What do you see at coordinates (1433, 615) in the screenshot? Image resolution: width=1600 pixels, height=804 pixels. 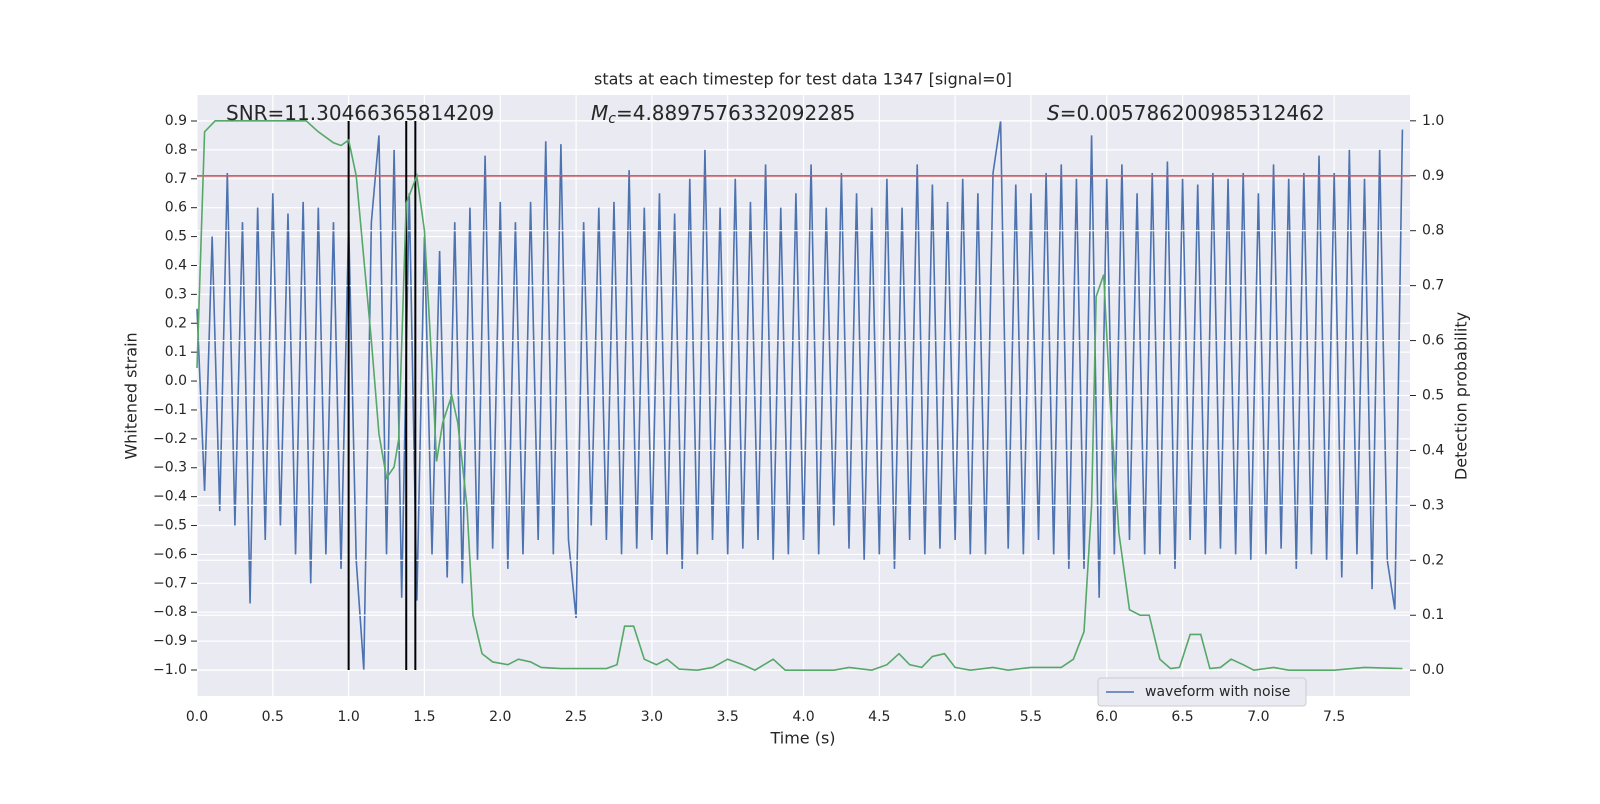 I see `y2-tick-label: 0.1` at bounding box center [1433, 615].